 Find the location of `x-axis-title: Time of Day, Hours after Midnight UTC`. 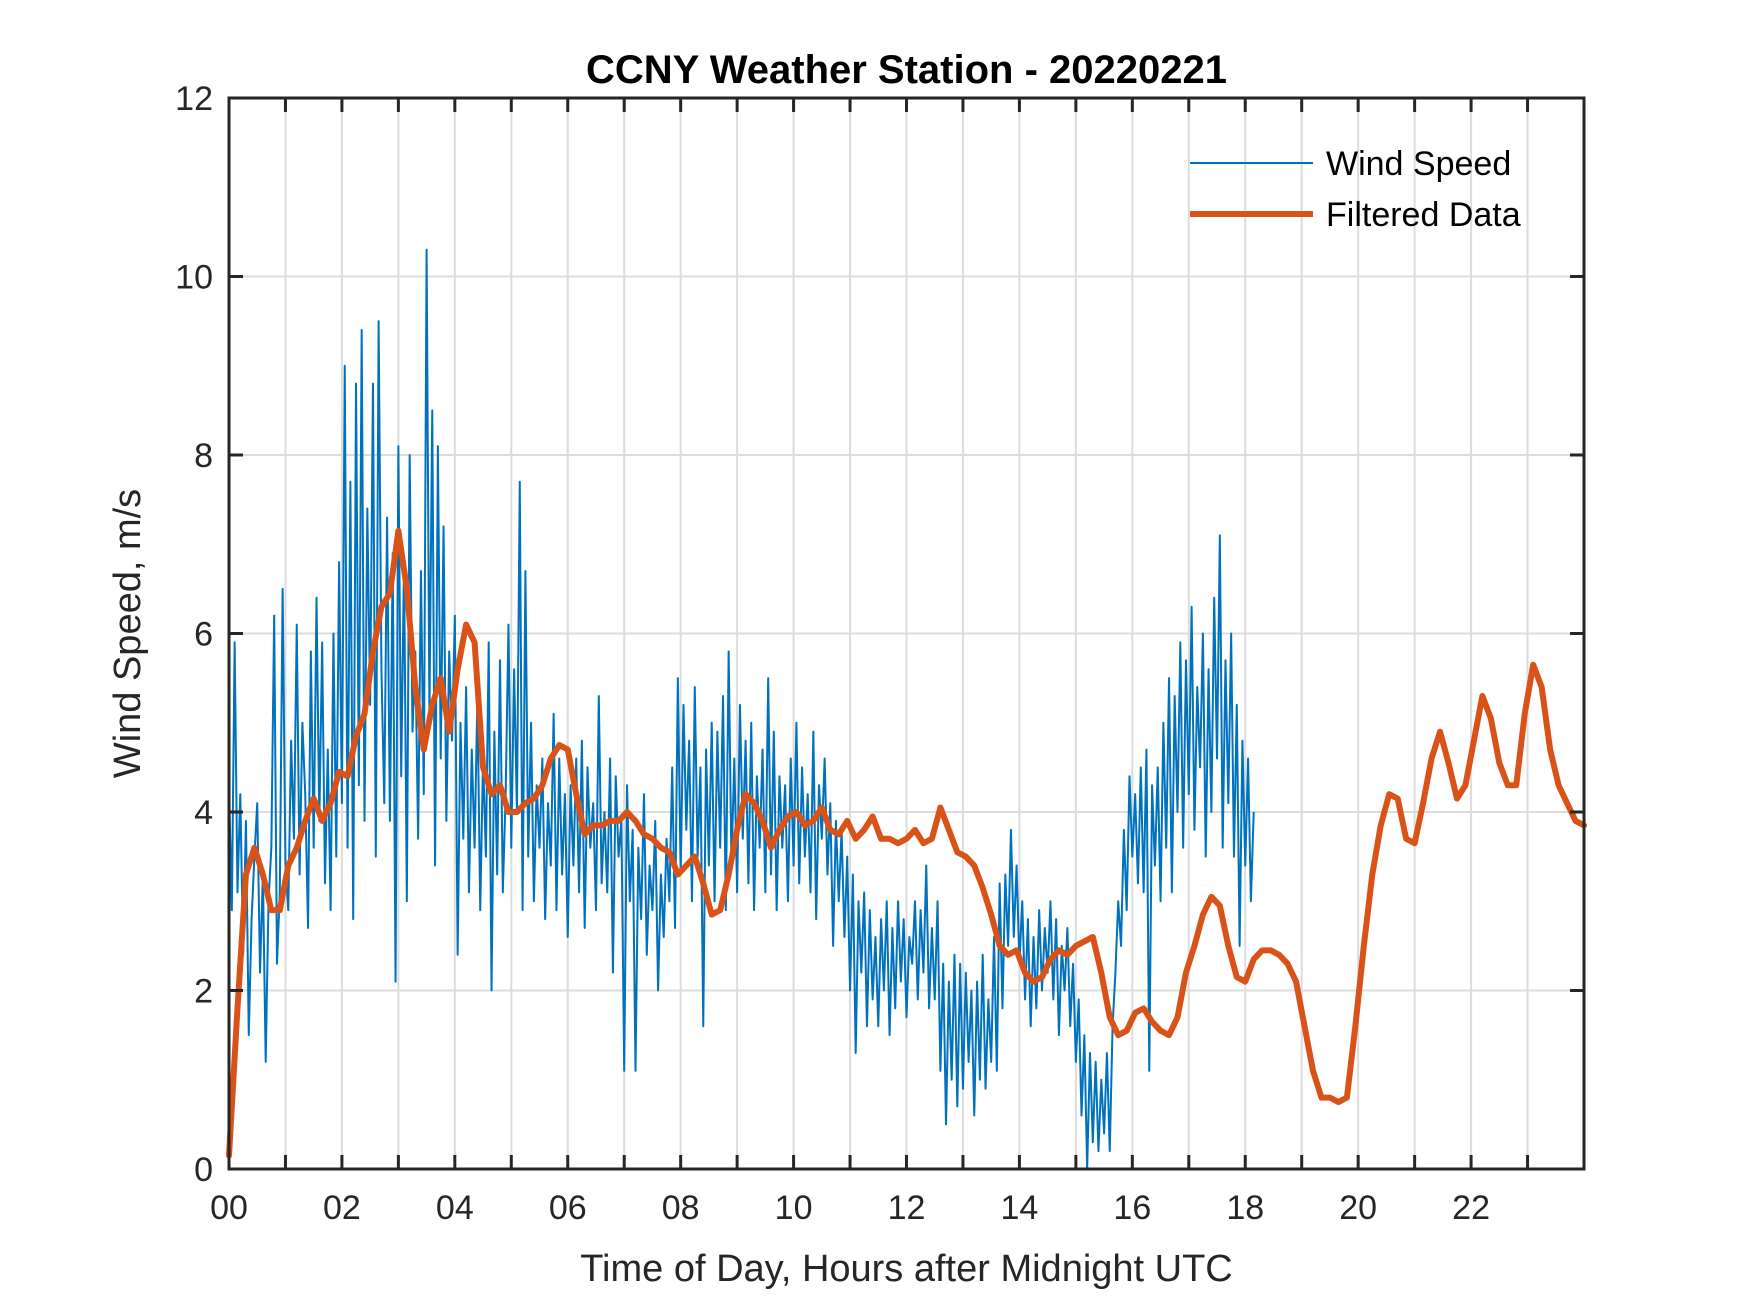

x-axis-title: Time of Day, Hours after Midnight UTC is located at coordinates (906, 1269).